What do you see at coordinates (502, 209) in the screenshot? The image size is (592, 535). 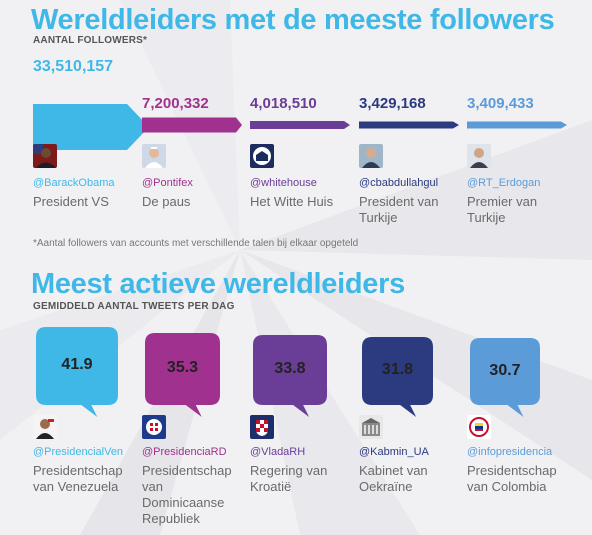 I see `follower-description: Premier van Turkije` at bounding box center [502, 209].